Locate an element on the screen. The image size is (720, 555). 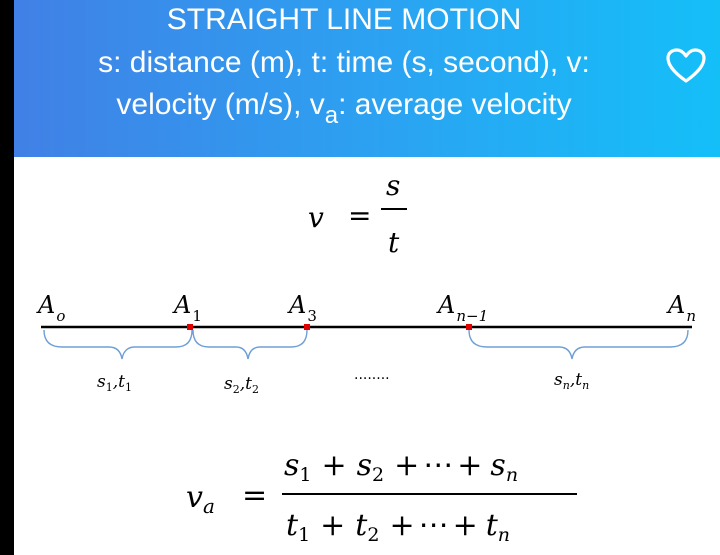
marker-a1 is located at coordinates (190, 327).